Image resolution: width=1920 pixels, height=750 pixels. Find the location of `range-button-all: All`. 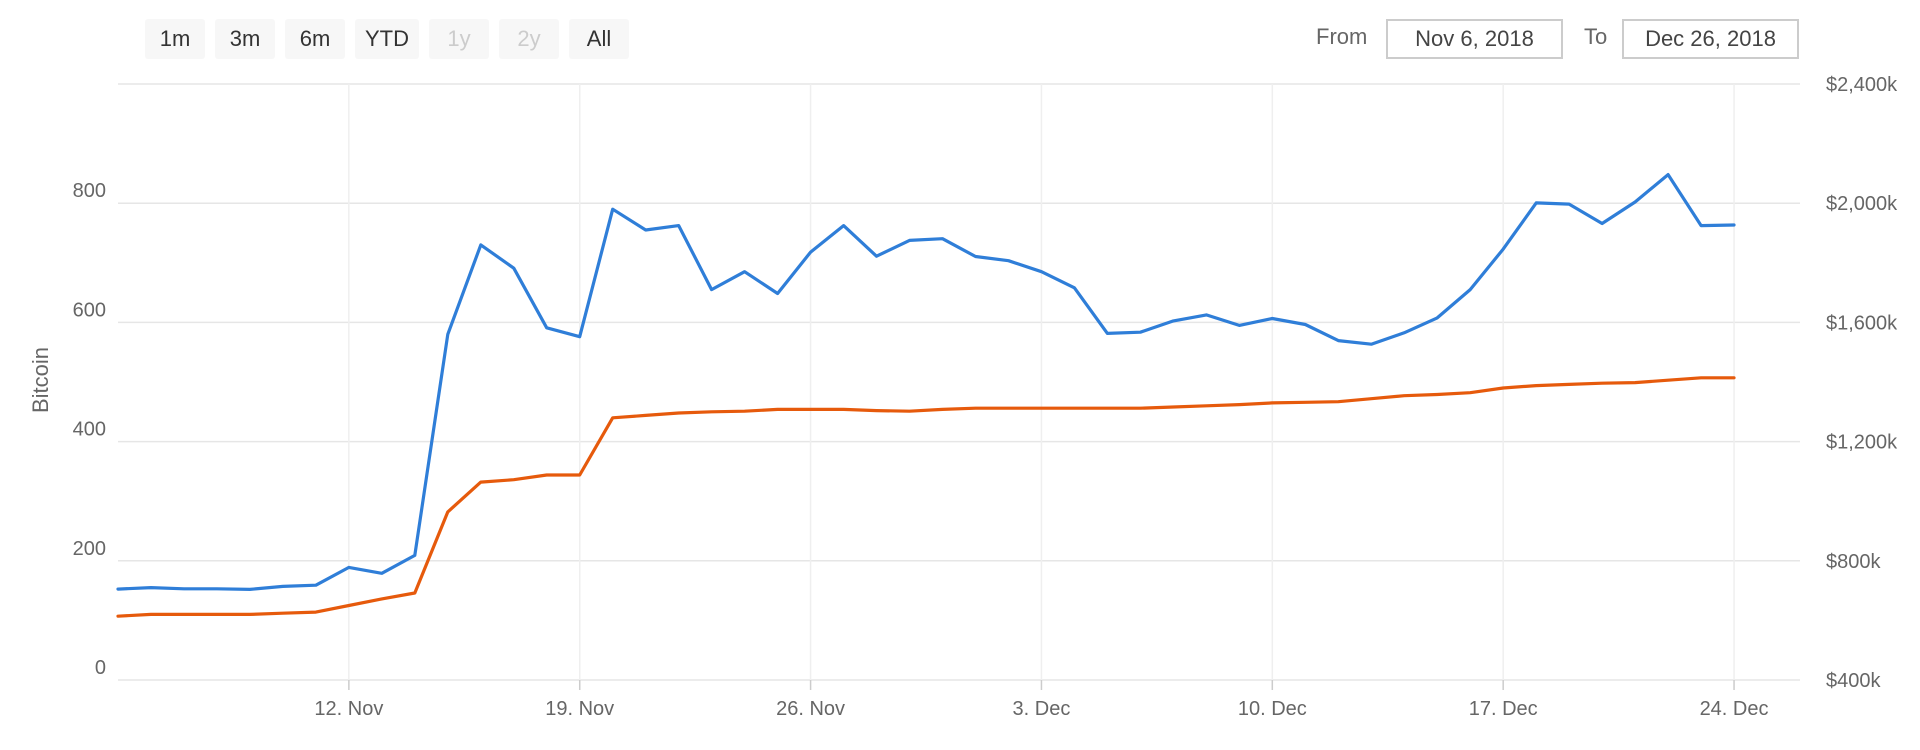

range-button-all: All is located at coordinates (599, 39).